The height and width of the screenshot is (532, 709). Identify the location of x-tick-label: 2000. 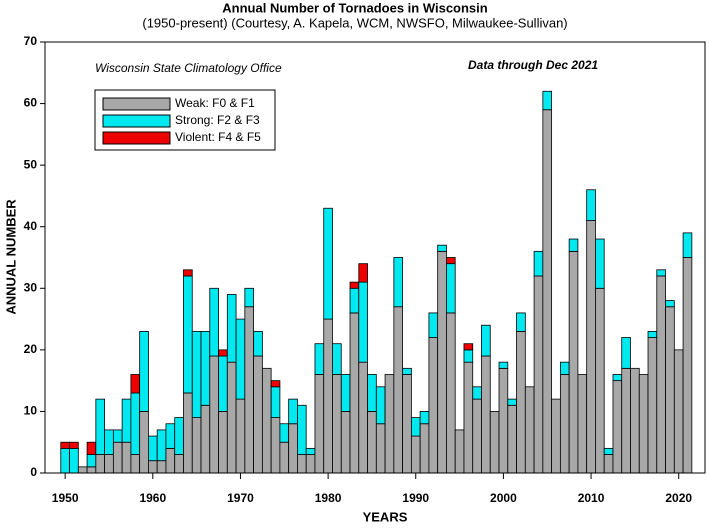
(503, 498).